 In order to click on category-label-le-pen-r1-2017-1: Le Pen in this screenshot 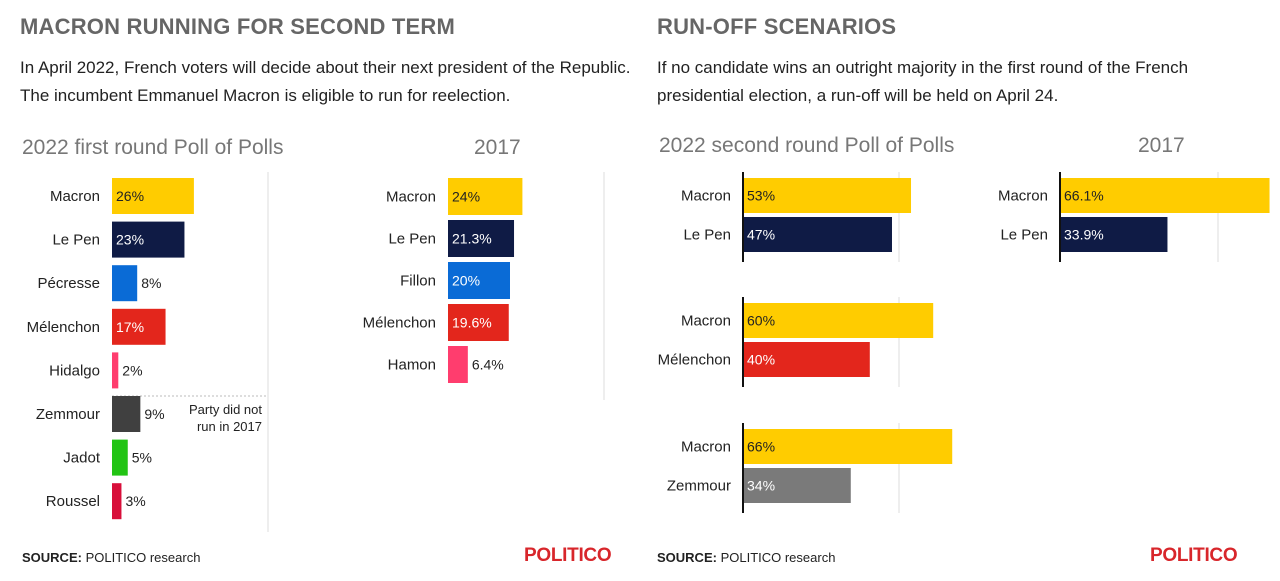, I will do `click(412, 239)`.